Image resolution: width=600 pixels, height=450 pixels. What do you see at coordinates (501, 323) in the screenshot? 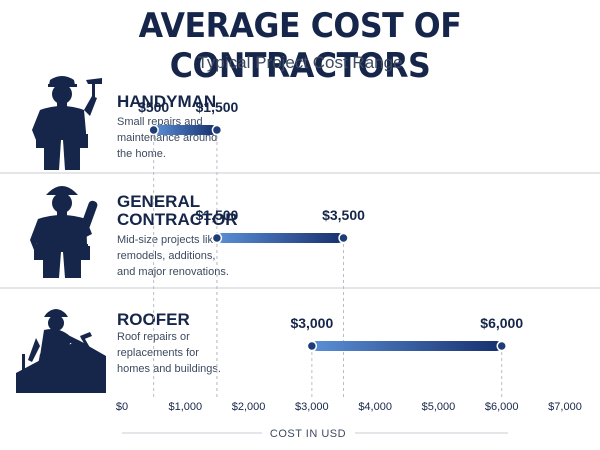
I see `range-high-label: $6,000` at bounding box center [501, 323].